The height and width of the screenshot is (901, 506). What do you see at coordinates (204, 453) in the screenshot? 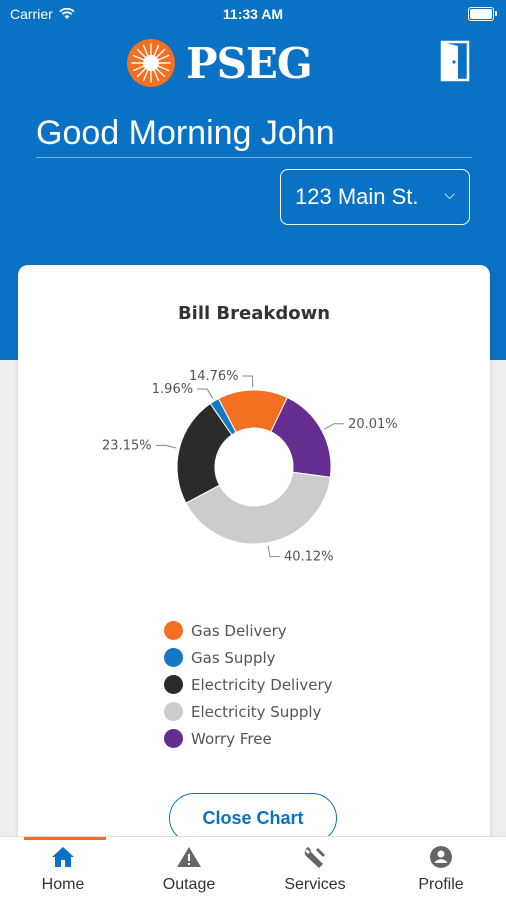
I see `slice-electricity-delivery` at bounding box center [204, 453].